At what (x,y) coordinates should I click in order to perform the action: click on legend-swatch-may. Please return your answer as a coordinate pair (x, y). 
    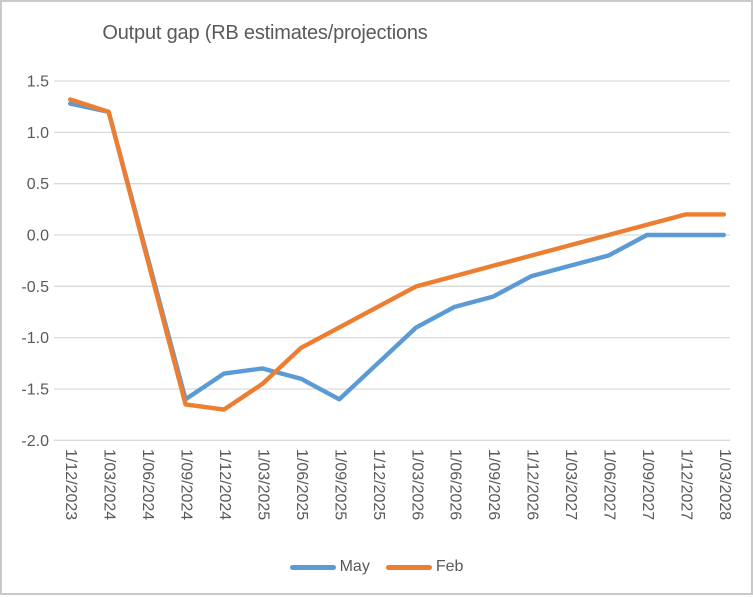
    Looking at the image, I should click on (312, 567).